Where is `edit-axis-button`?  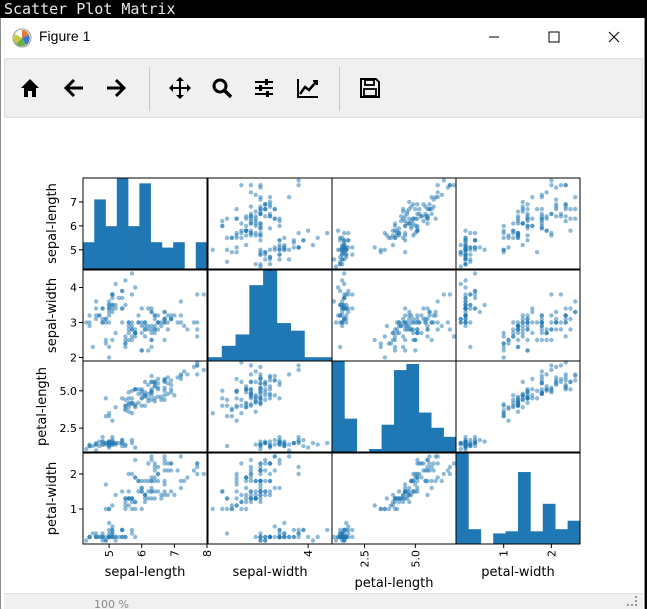 edit-axis-button is located at coordinates (308, 88).